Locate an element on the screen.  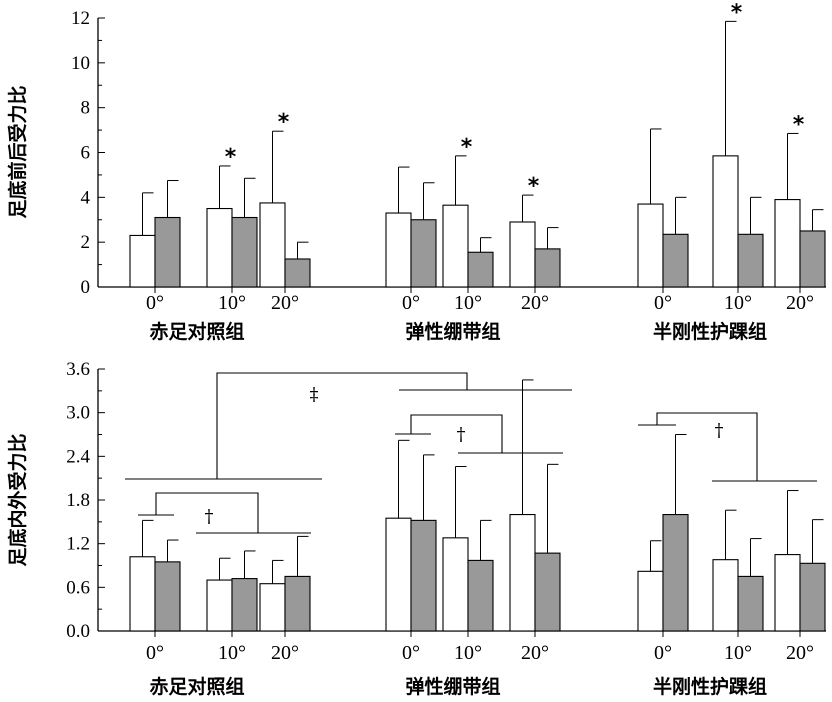
y-tick-label: 8 is located at coordinates (86, 108).